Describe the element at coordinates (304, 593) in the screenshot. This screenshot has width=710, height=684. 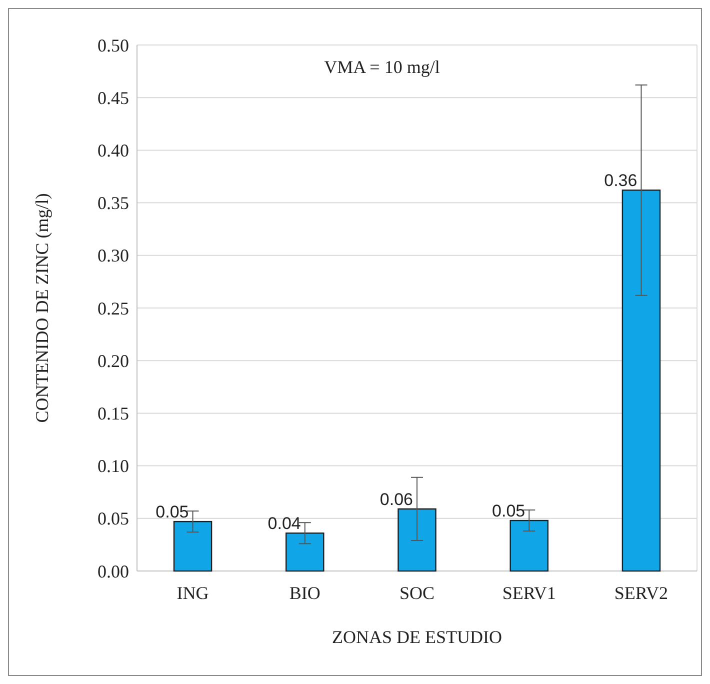
I see `x-tick-label: BIO` at that location.